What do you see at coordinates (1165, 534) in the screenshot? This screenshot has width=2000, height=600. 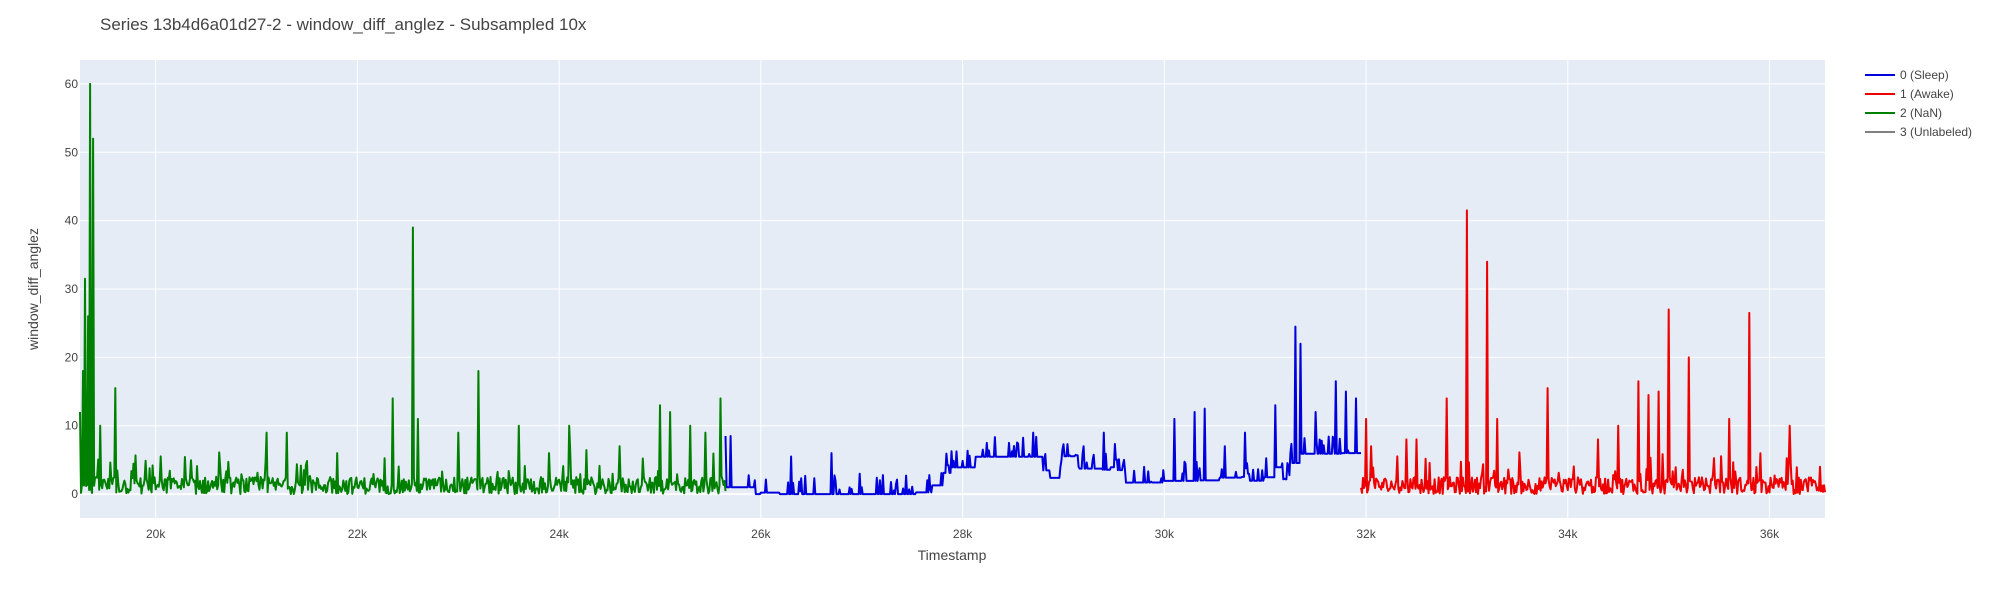 I see `x-tick-label: 30k` at bounding box center [1165, 534].